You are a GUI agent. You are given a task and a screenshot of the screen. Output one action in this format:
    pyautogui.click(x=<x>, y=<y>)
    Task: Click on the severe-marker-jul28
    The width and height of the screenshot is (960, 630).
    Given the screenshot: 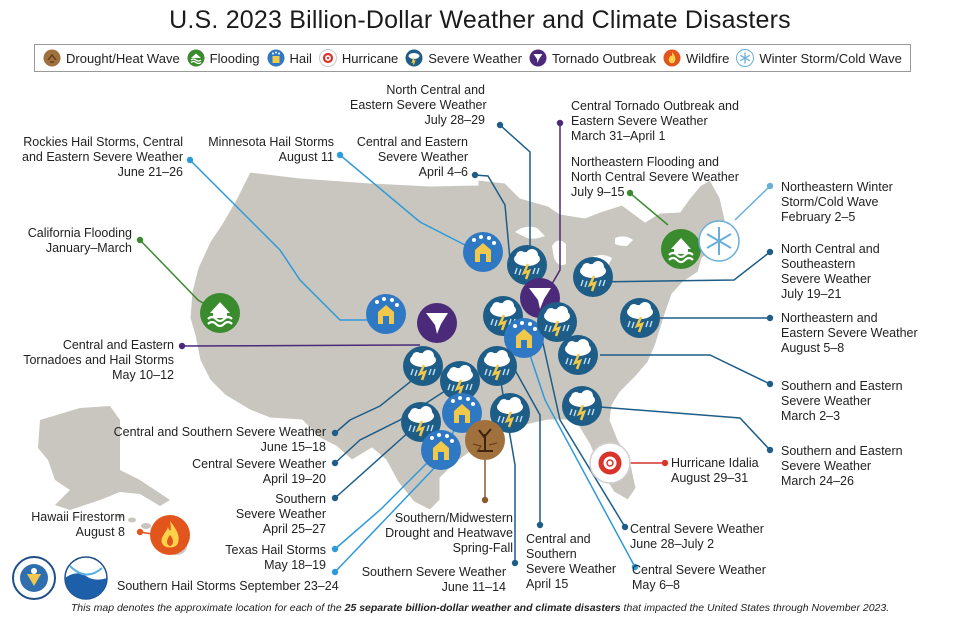 What is the action you would take?
    pyautogui.click(x=503, y=316)
    